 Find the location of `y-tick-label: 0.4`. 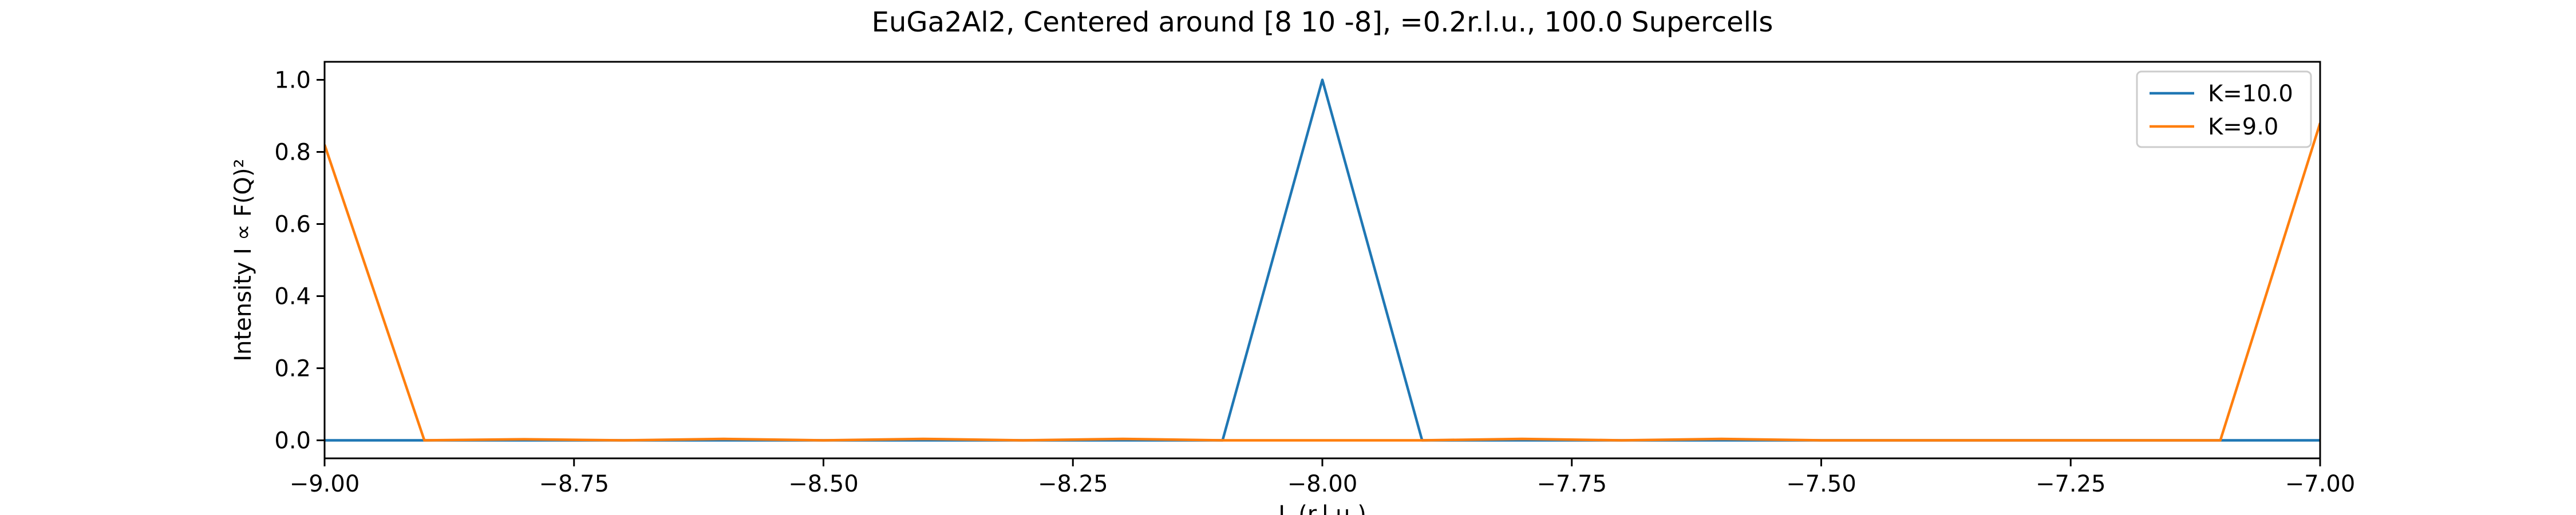

y-tick-label: 0.4 is located at coordinates (292, 297).